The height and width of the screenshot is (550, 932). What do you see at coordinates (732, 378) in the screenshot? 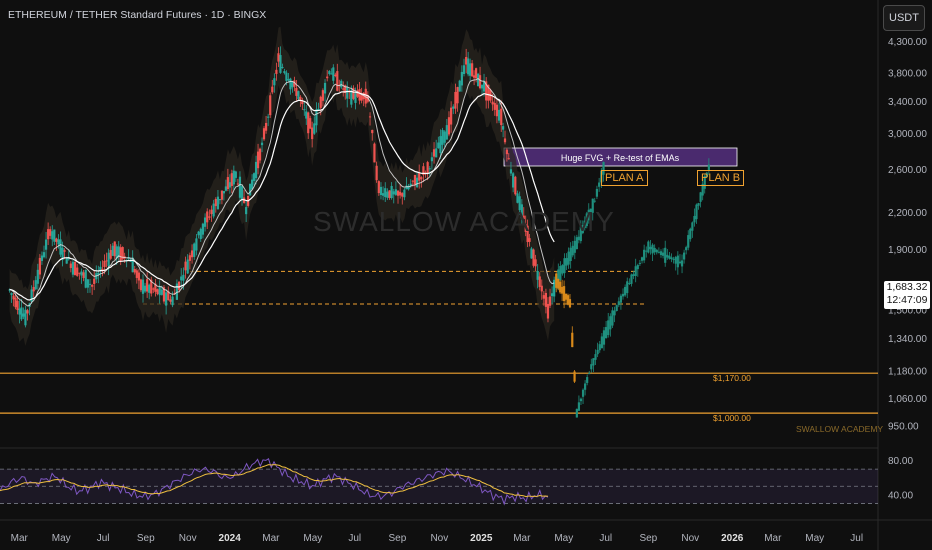
I see `level-1170-label: $1,170.00` at bounding box center [732, 378].